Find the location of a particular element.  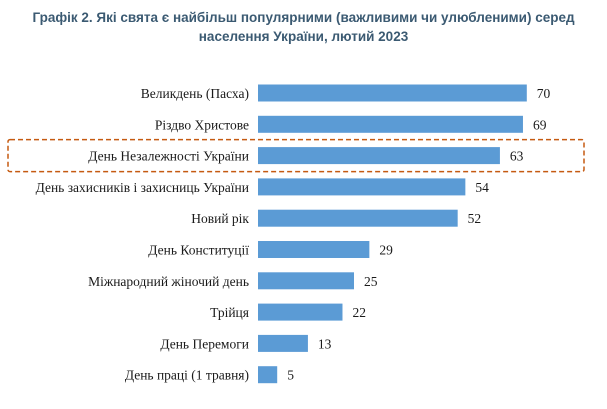

category-label: День захисників і захисниць України is located at coordinates (142, 187).